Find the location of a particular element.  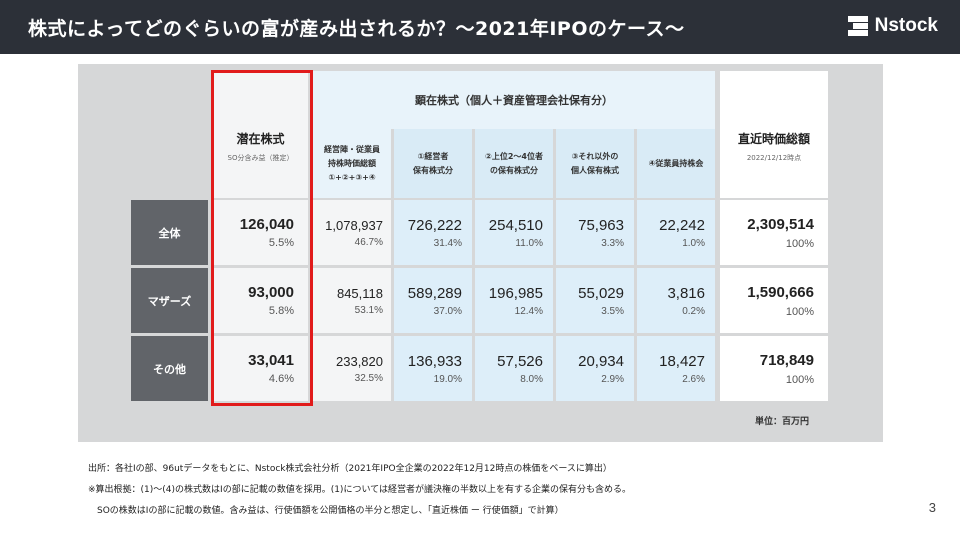

row-label-others: その他 is located at coordinates (169, 368).